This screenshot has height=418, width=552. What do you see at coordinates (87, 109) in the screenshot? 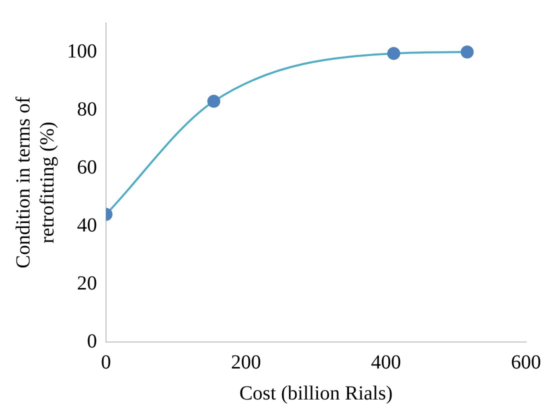
I see `y-tick-label: 80` at bounding box center [87, 109].